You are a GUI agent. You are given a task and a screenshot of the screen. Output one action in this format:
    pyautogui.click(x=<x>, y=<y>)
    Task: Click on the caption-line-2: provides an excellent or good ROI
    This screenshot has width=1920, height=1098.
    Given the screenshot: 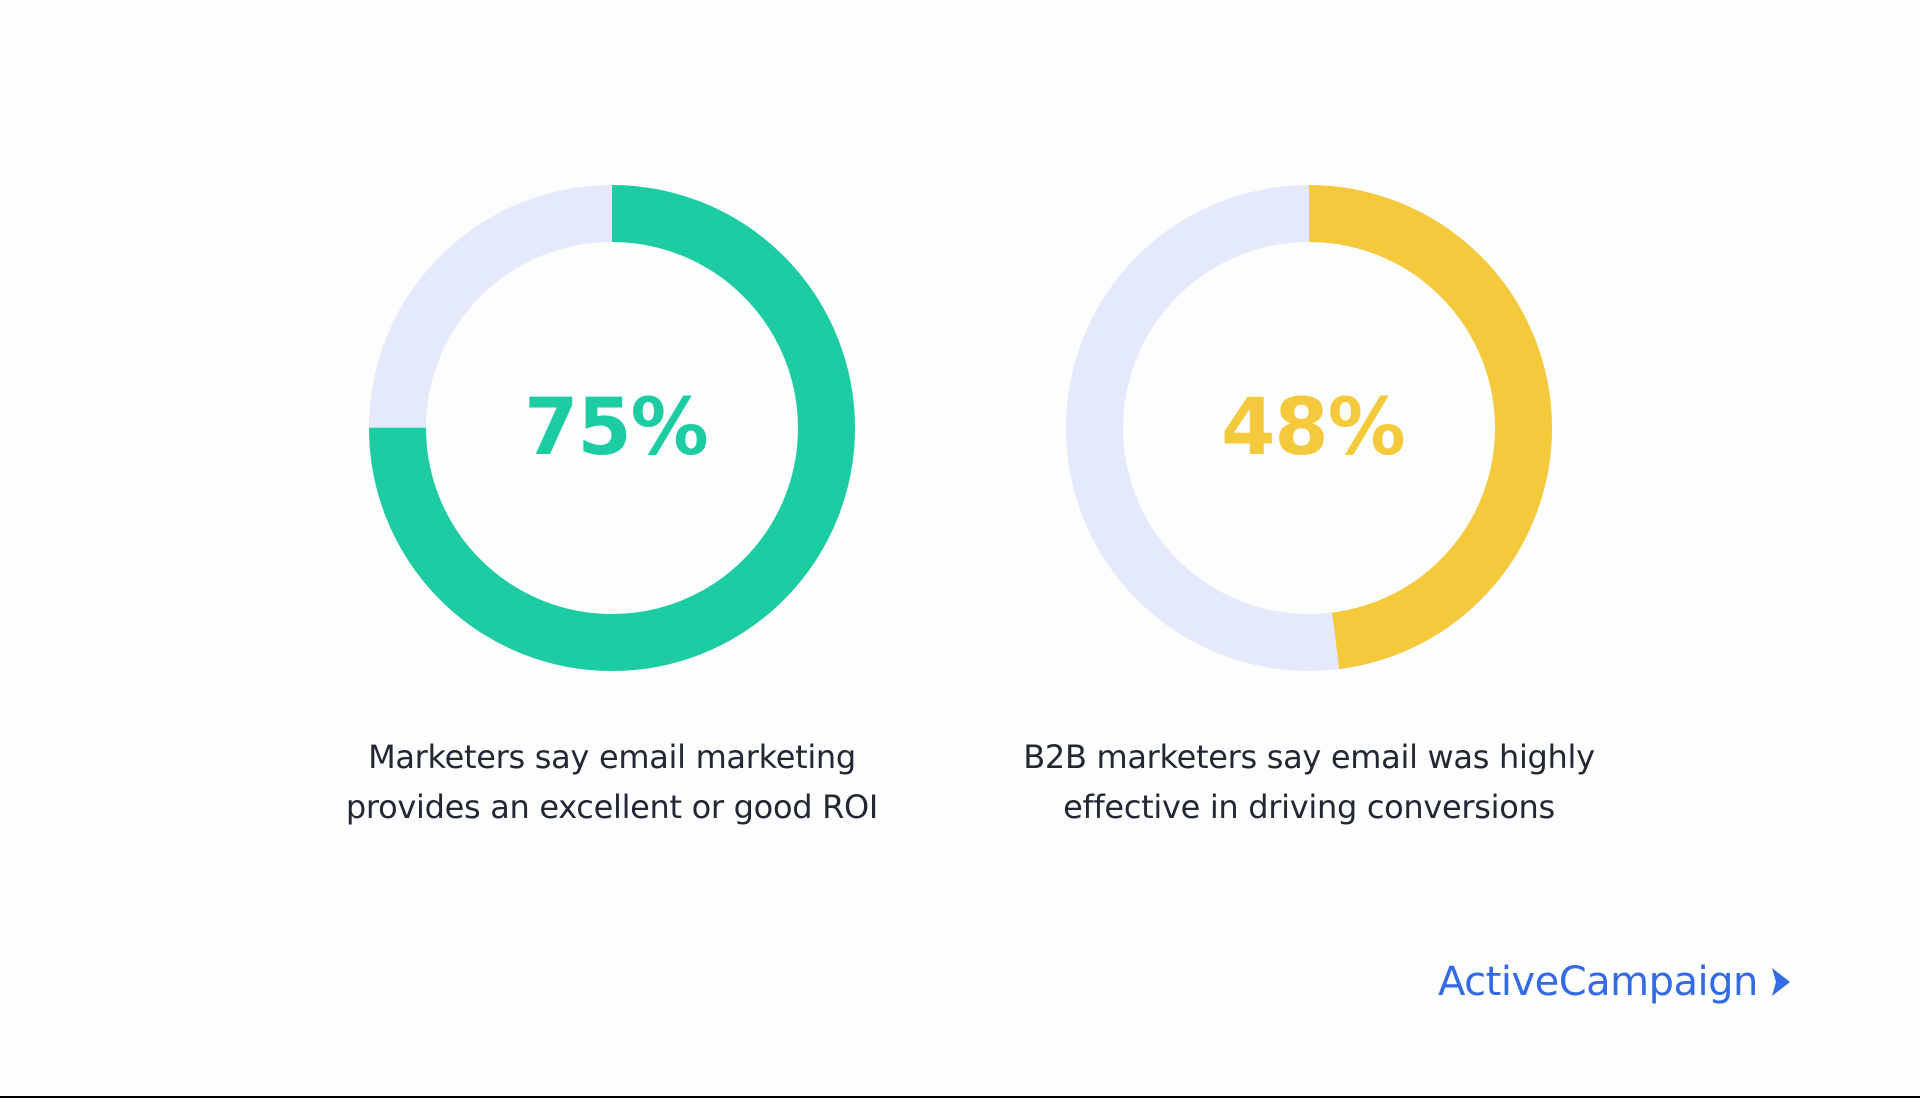 What is the action you would take?
    pyautogui.click(x=612, y=807)
    